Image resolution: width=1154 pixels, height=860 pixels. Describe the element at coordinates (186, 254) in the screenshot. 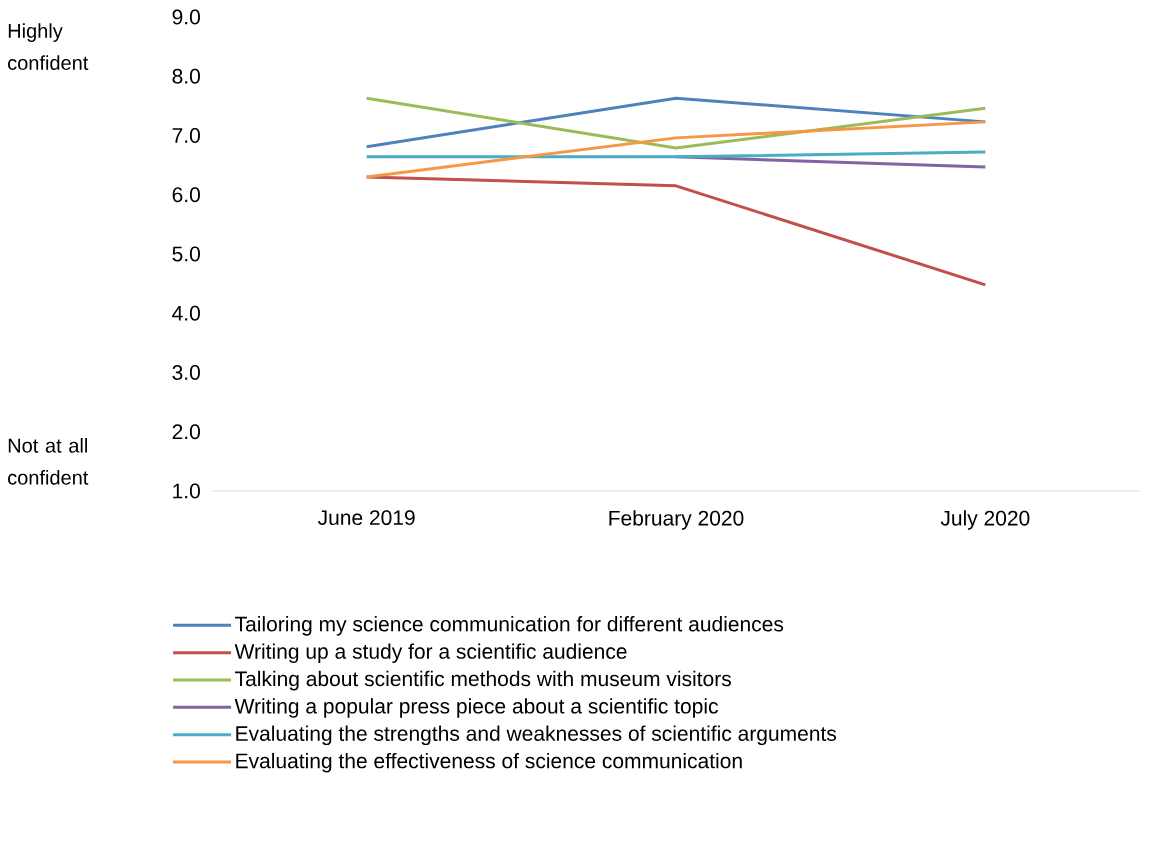

I see `y-tick-label: 5.0` at that location.